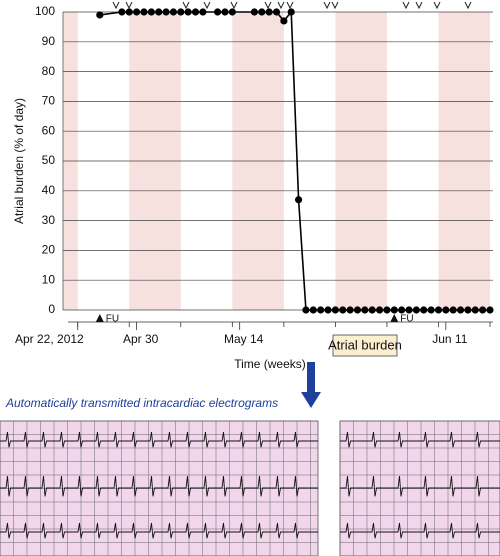  I want to click on y-axis-label: Atrial burden (% of day), so click(19, 161).